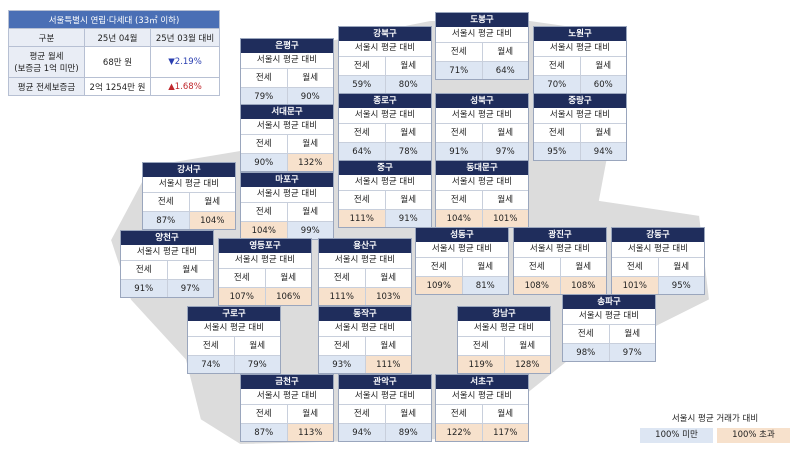 The width and height of the screenshot is (800, 456). What do you see at coordinates (385, 168) in the screenshot?
I see `district-name: 중구` at bounding box center [385, 168].